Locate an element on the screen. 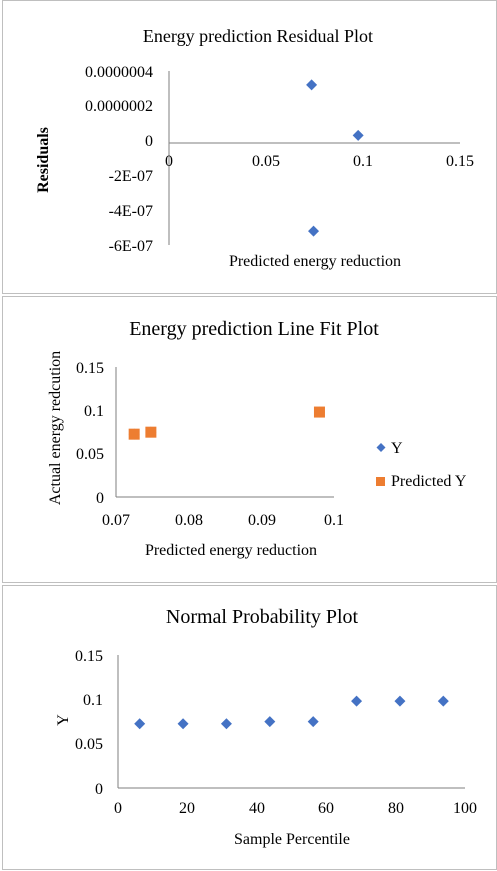  x-tick-label: 60 is located at coordinates (326, 808).